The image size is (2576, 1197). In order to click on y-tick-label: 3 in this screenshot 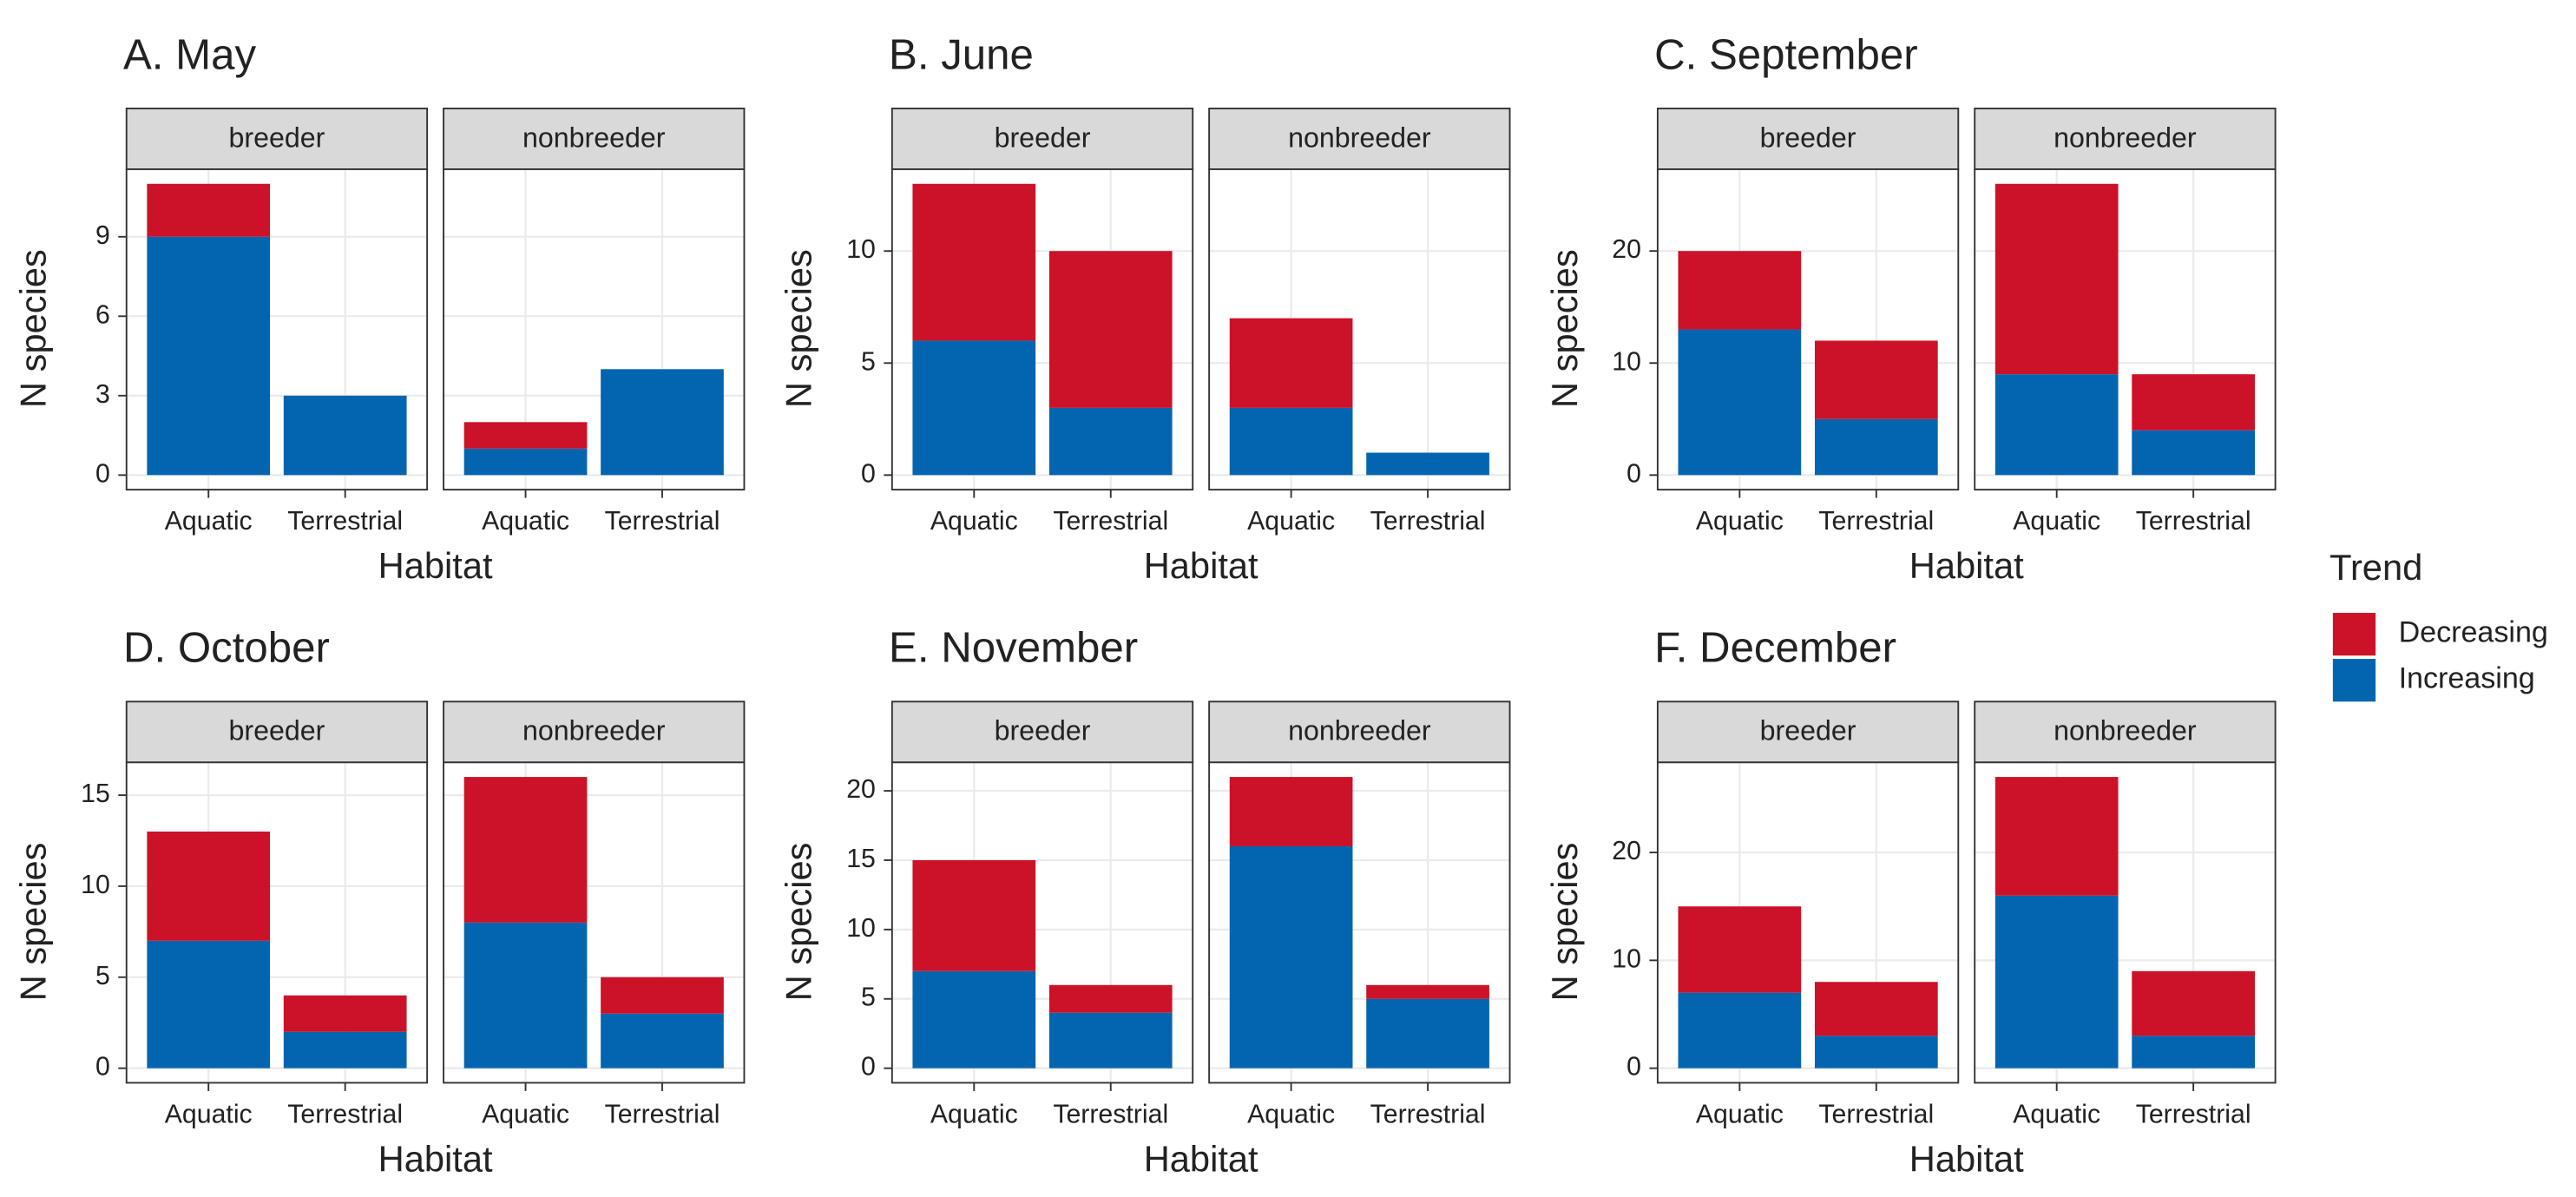, I will do `click(102, 395)`.